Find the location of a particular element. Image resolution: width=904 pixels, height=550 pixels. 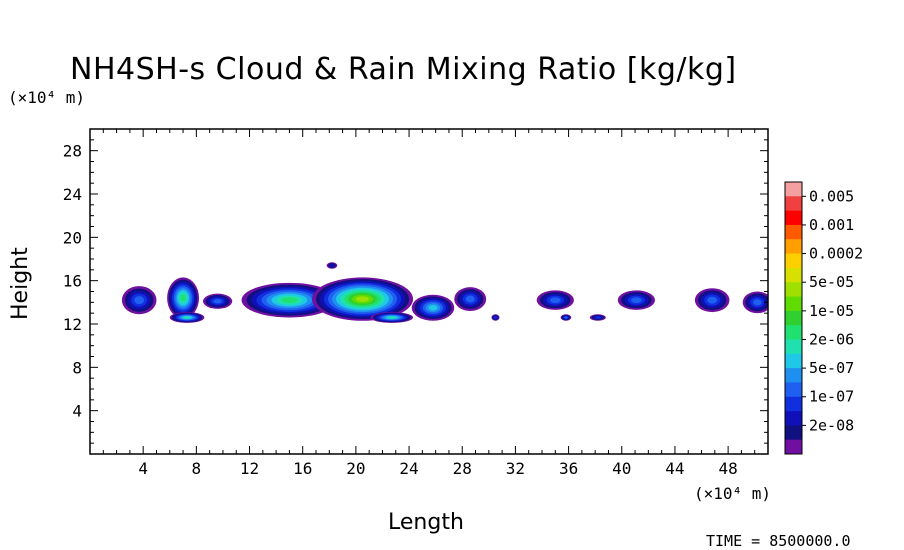

y-tick-label: 24 is located at coordinates (72, 194).